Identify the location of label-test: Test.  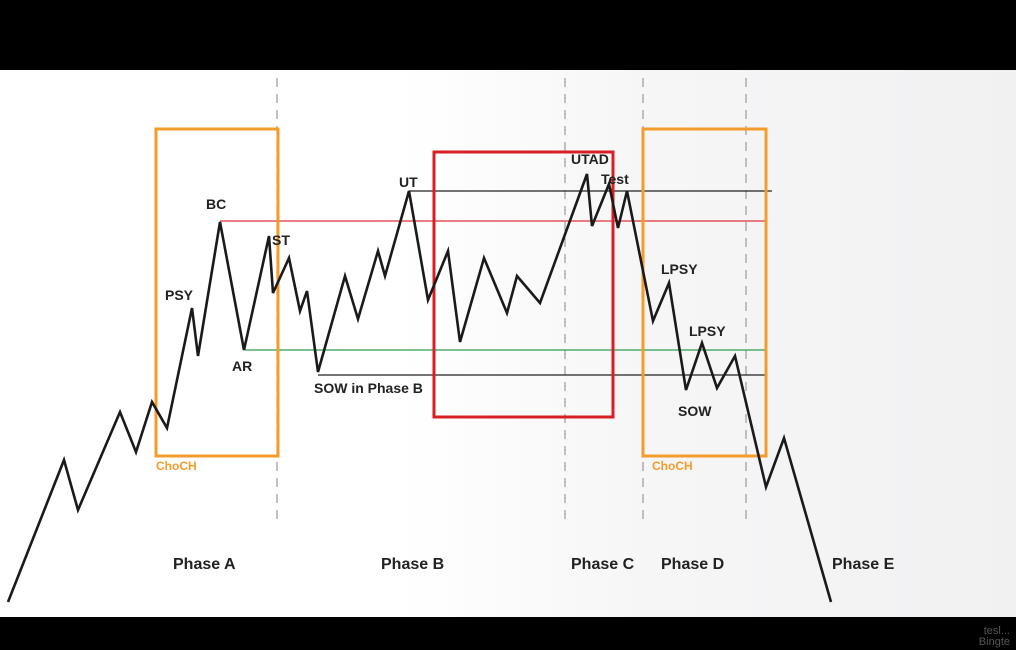
(615, 179).